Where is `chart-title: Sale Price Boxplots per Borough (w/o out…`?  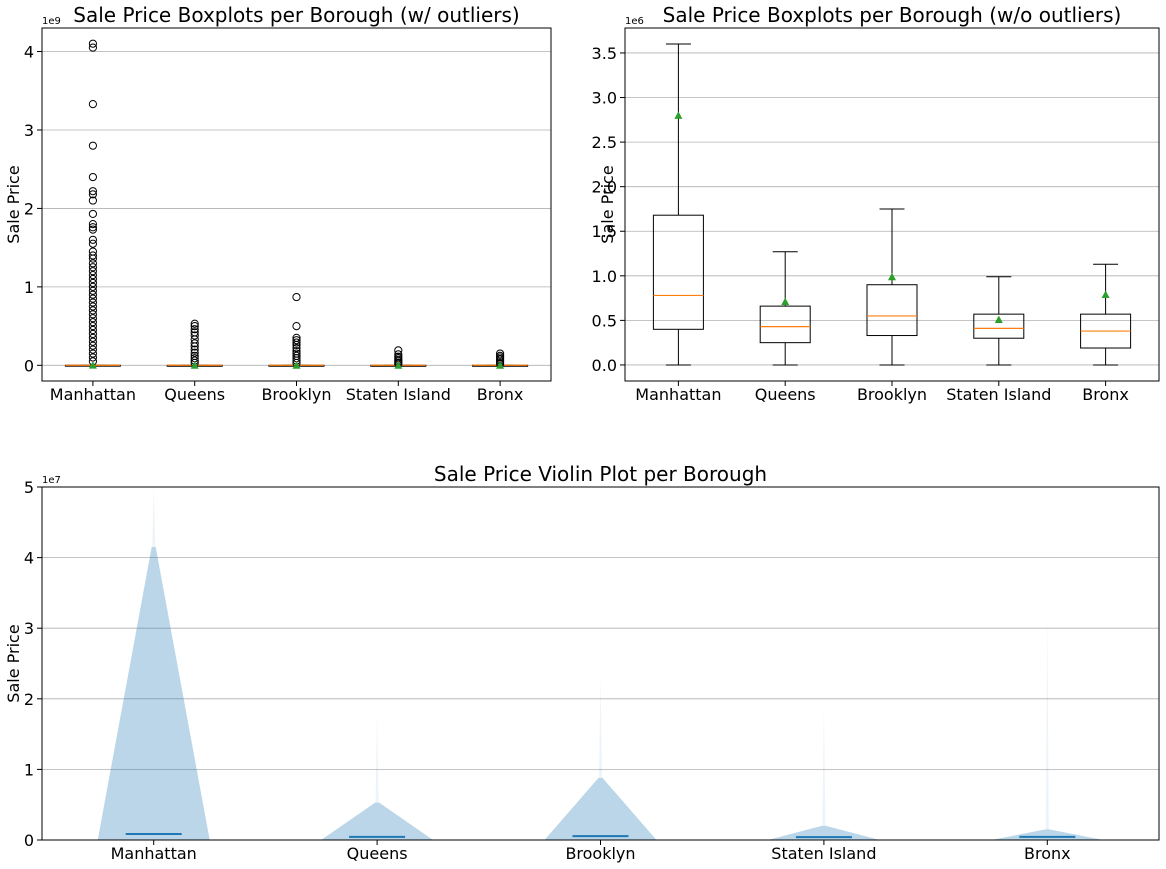 chart-title: Sale Price Boxplots per Borough (w/o out… is located at coordinates (892, 15).